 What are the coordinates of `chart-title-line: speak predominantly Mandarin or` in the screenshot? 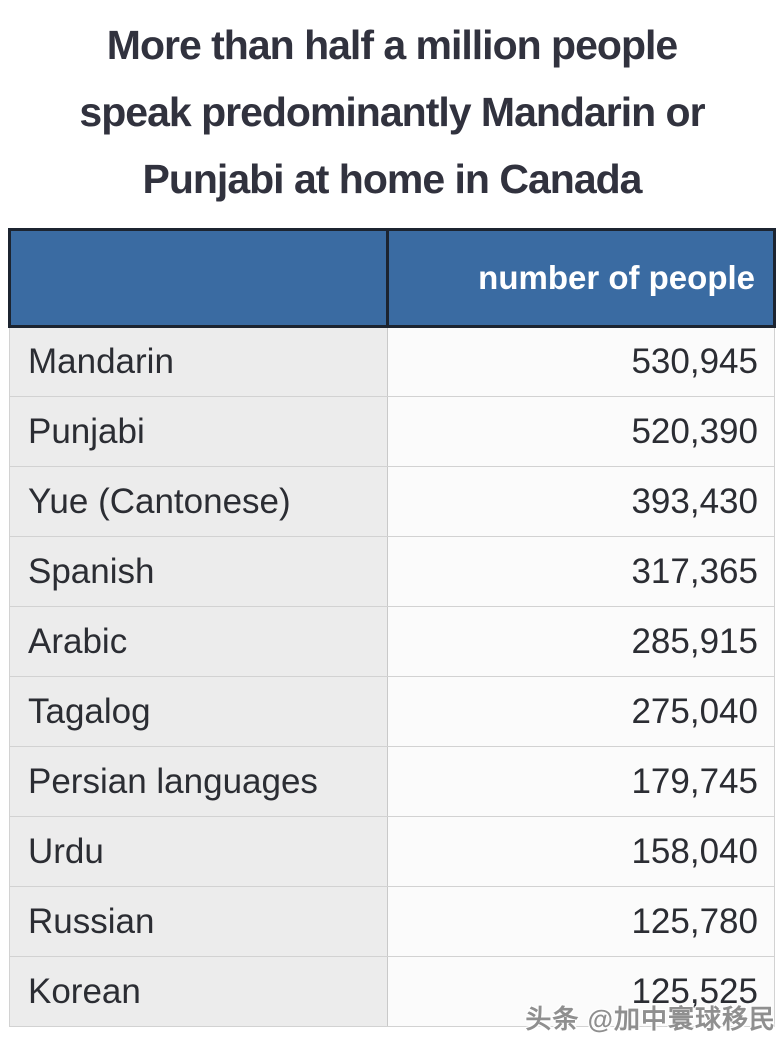 It's located at (392, 112).